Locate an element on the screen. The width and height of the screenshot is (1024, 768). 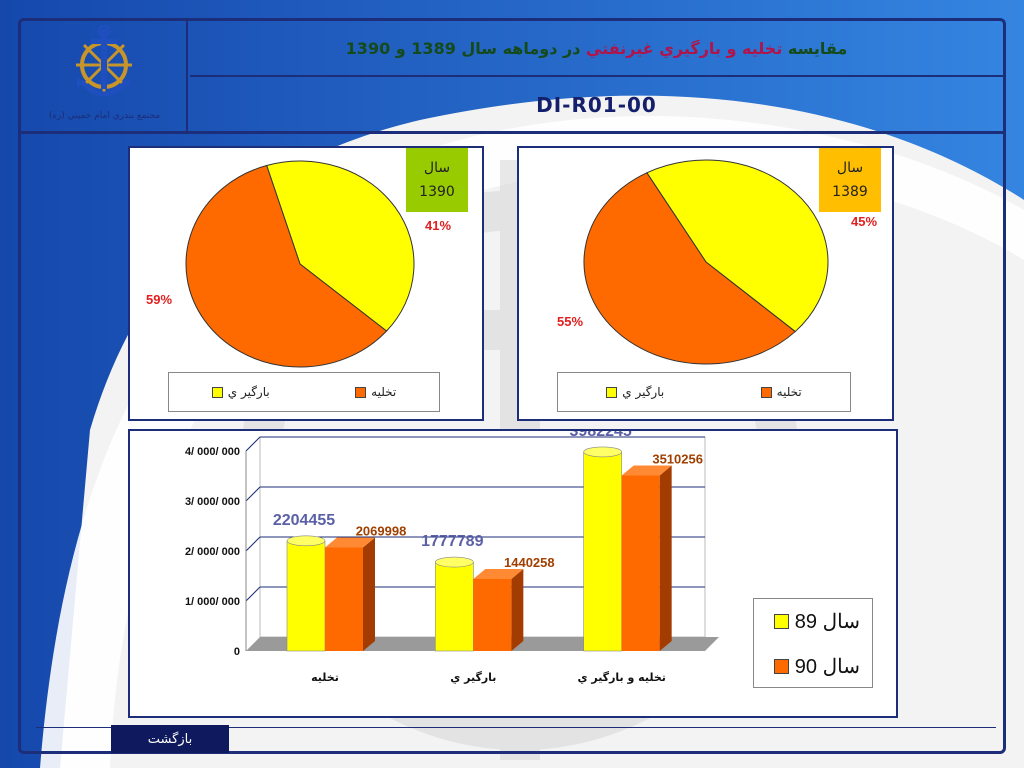
title-suffix: در دوماهه سال 1389 و 1390 is located at coordinates (463, 48).